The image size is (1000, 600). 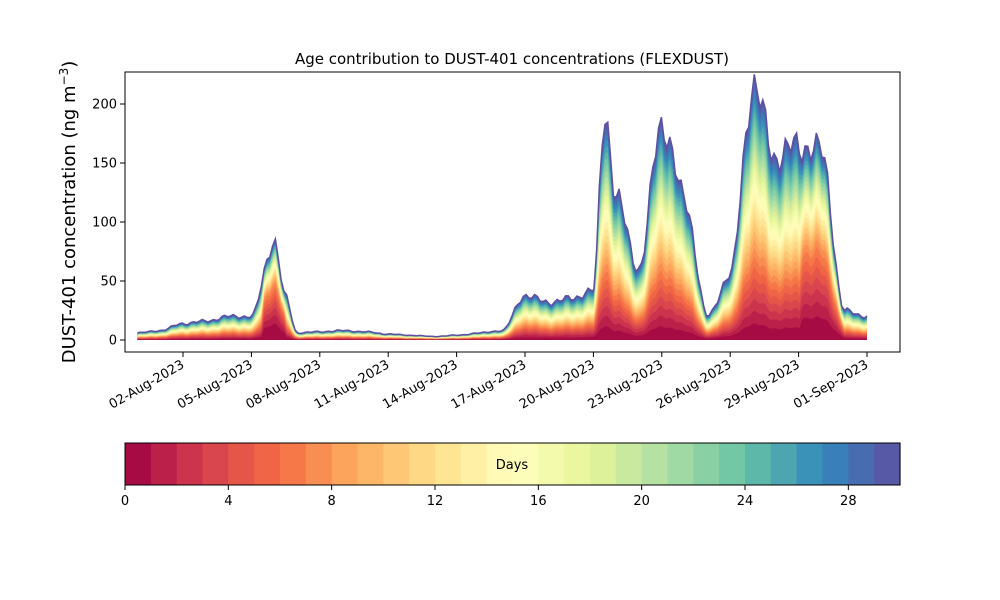 What do you see at coordinates (69, 64) in the screenshot?
I see `y-axis-label-close: )` at bounding box center [69, 64].